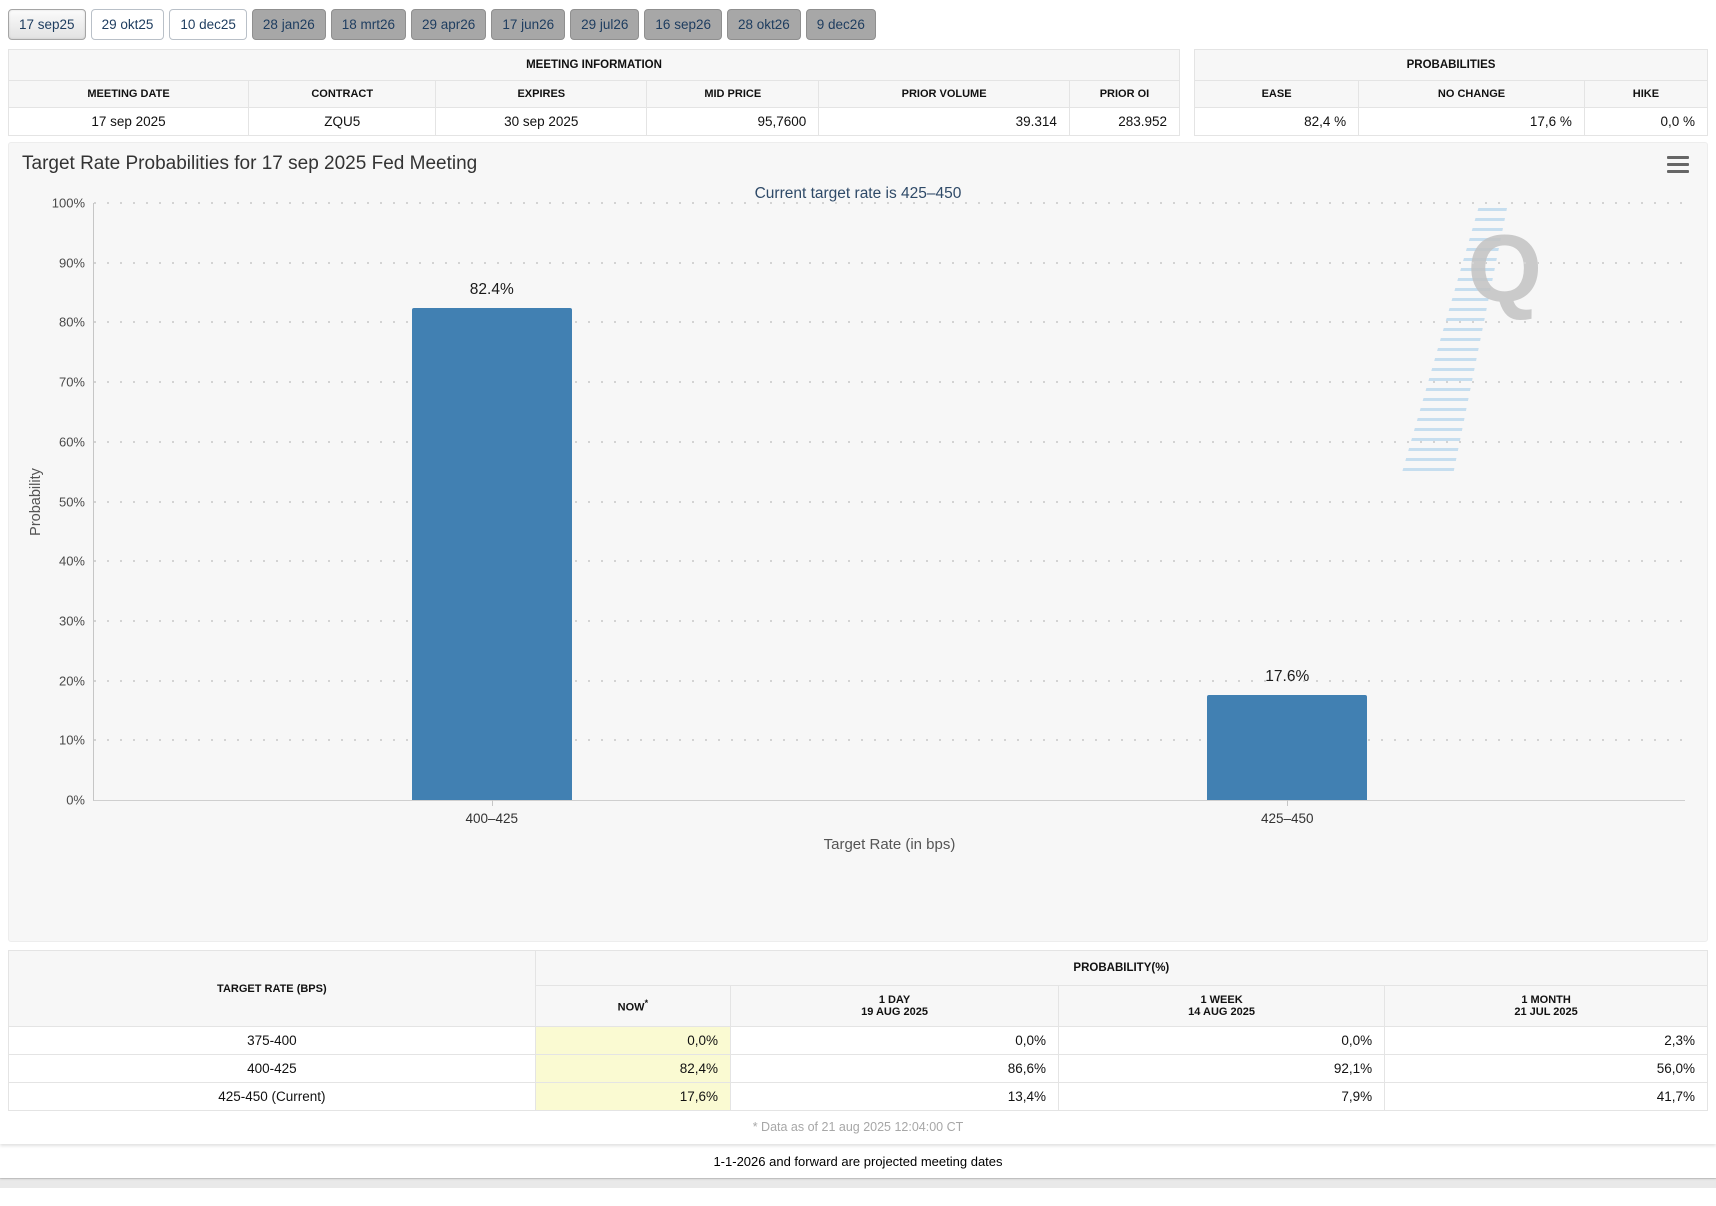 Image resolution: width=1716 pixels, height=1206 pixels. What do you see at coordinates (894, 1006) in the screenshot?
I see `col-header-1-day: 1 DAY 19 AUG 2025` at bounding box center [894, 1006].